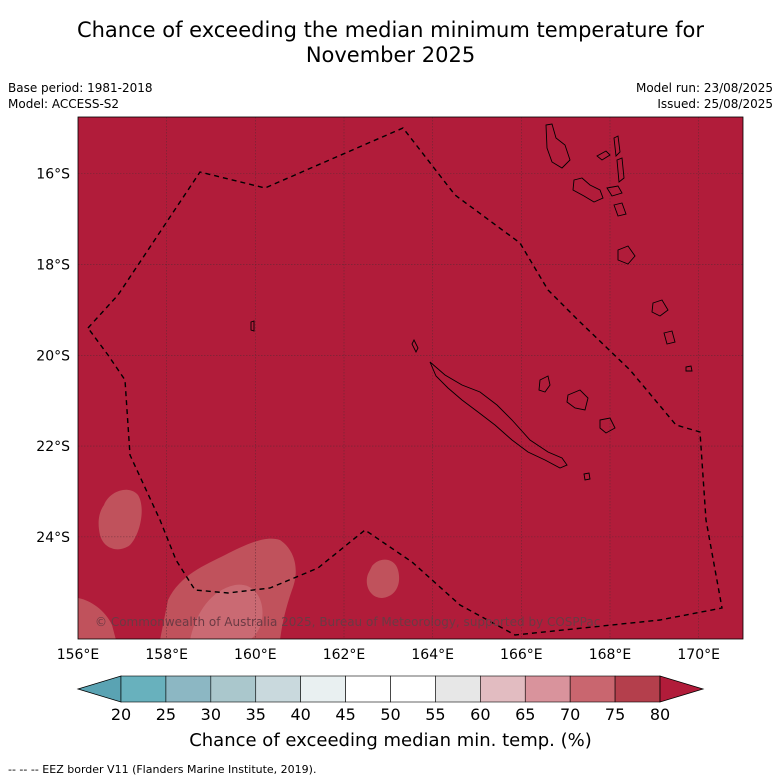 This screenshot has width=781, height=781. What do you see at coordinates (570, 714) in the screenshot?
I see `colorbar-tick-label: 70` at bounding box center [570, 714].